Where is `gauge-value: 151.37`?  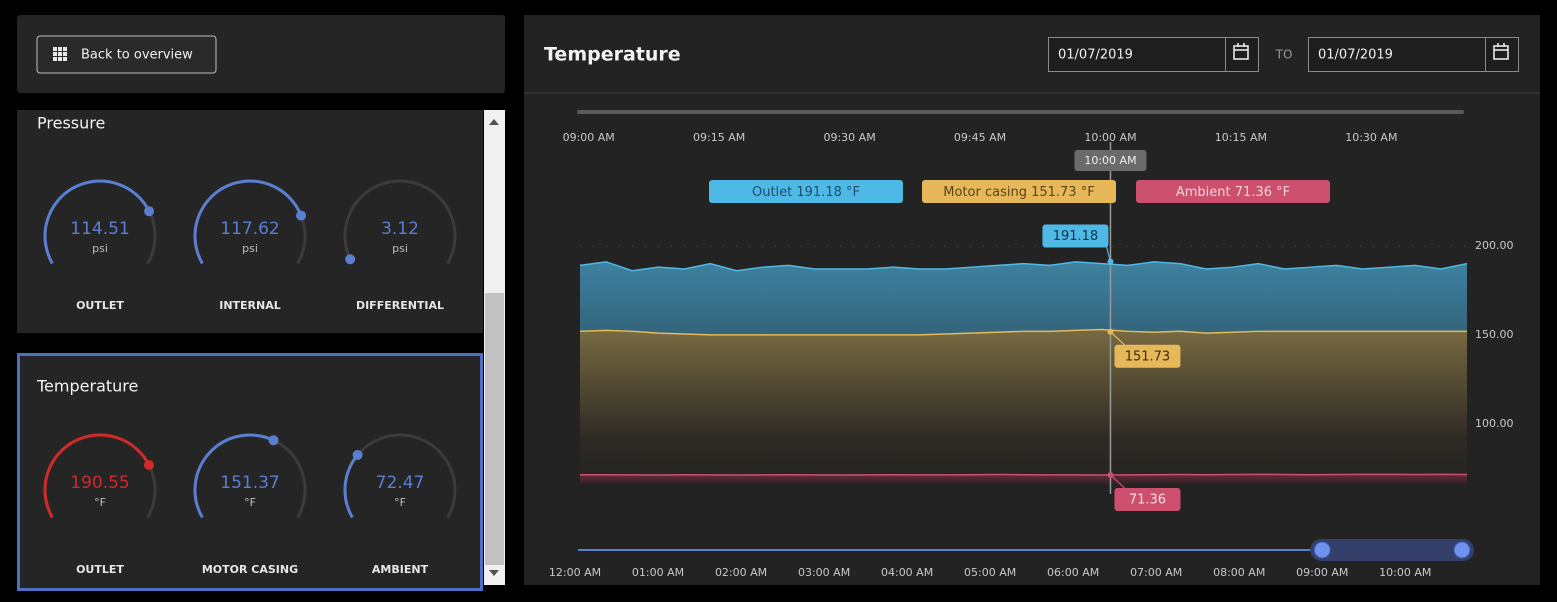
gauge-value: 151.37 is located at coordinates (249, 483).